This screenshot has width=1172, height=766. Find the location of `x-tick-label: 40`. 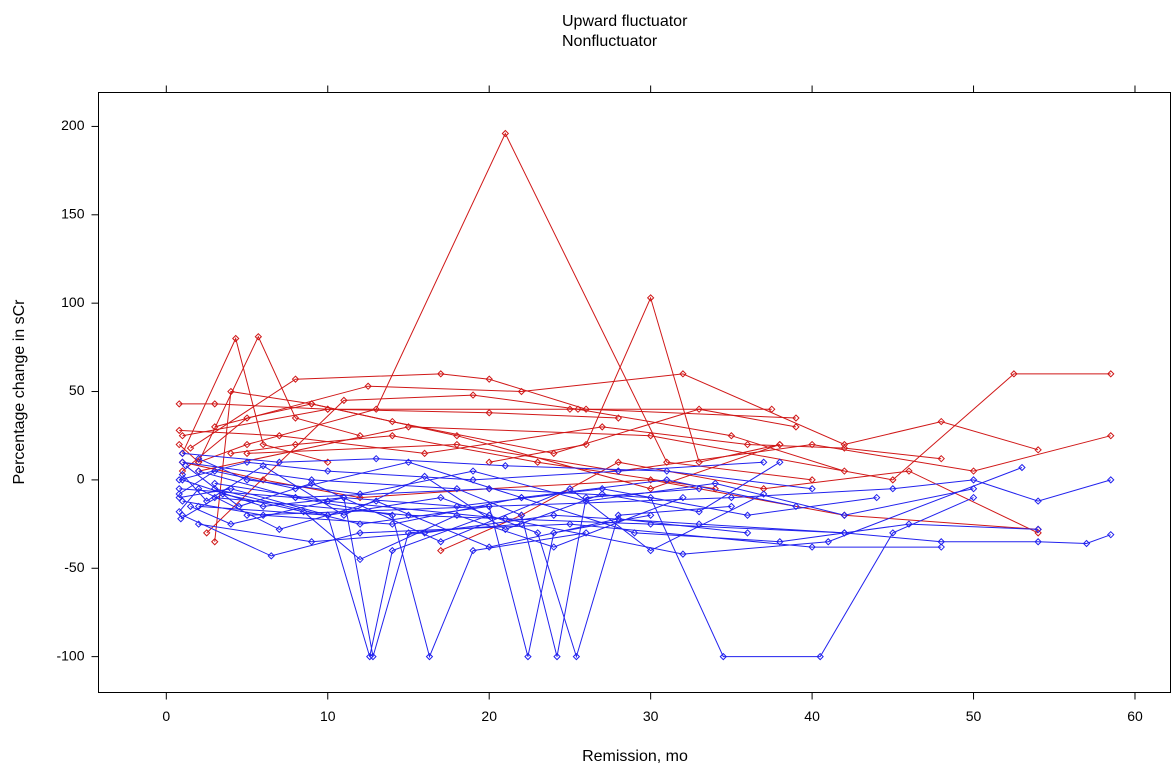

x-tick-label: 40 is located at coordinates (812, 716).